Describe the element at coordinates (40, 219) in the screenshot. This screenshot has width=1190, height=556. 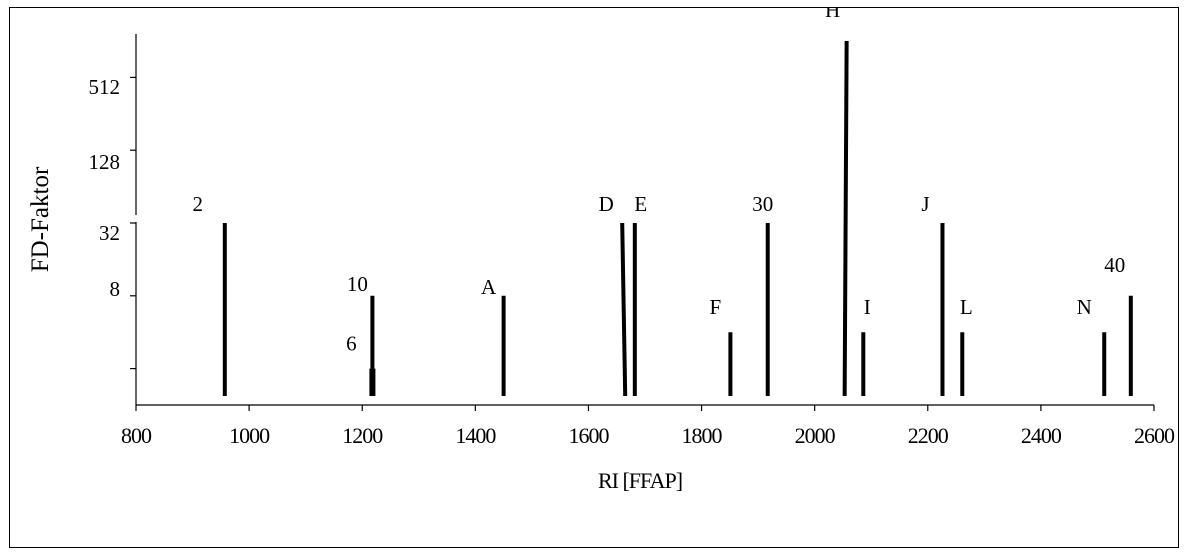
I see `y-axis-label: FD-Faktor` at that location.